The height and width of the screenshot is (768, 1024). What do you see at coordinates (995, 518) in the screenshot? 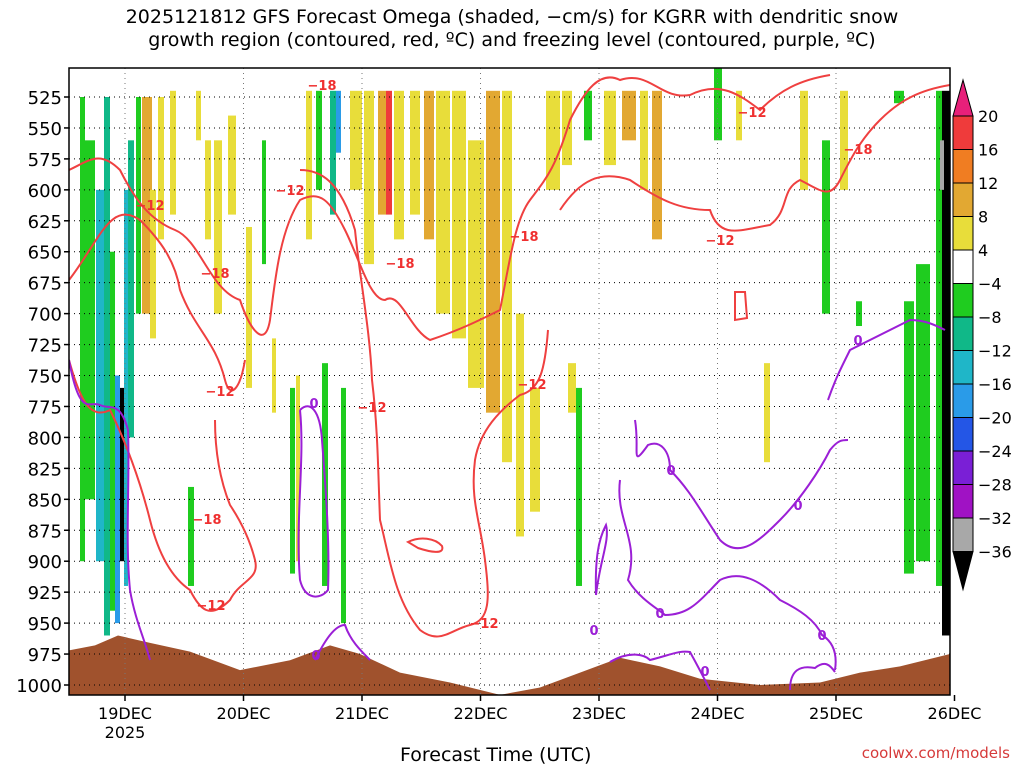
I see `colorbar-label: −32` at bounding box center [995, 518].